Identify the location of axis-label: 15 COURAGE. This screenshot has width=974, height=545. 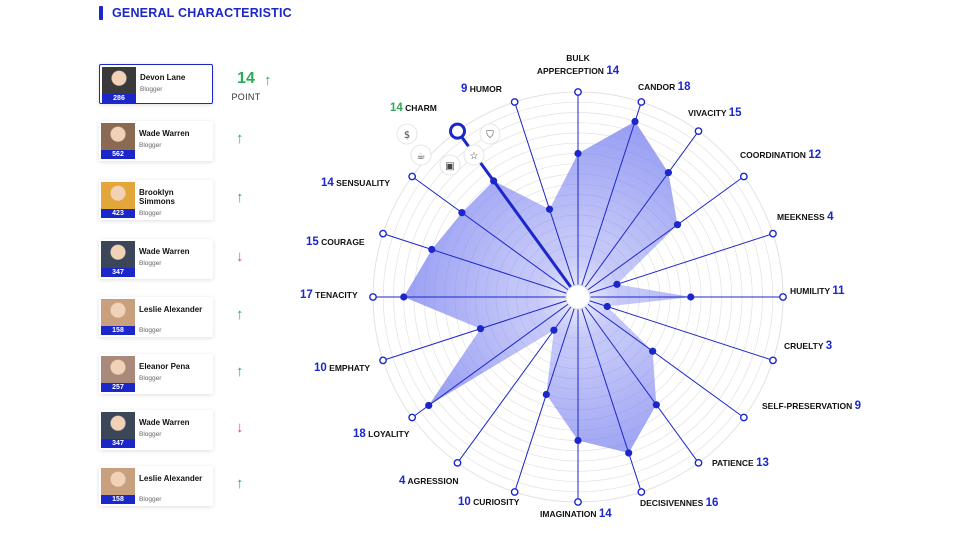
(335, 242).